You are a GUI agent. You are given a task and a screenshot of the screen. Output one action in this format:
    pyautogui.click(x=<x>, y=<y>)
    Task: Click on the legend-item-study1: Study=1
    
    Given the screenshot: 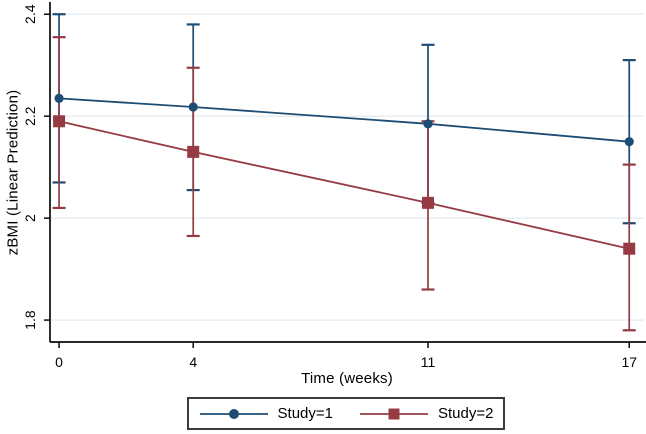 What is the action you would take?
    pyautogui.click(x=266, y=413)
    